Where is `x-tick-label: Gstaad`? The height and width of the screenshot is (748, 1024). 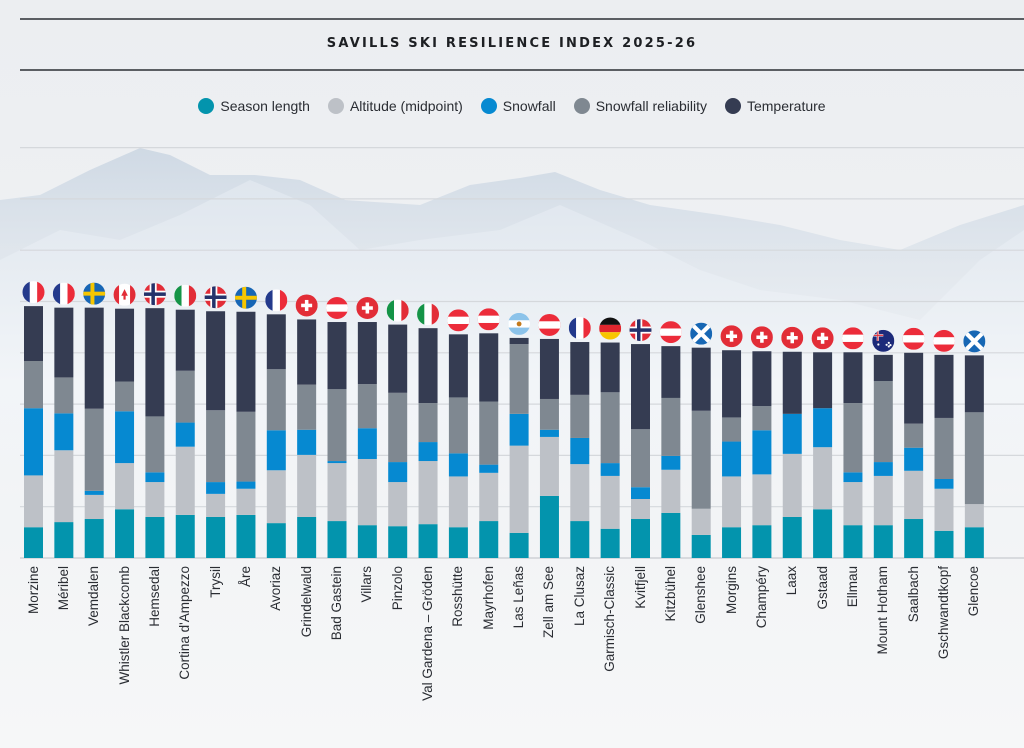
x-tick-label: Gstaad is located at coordinates (822, 588).